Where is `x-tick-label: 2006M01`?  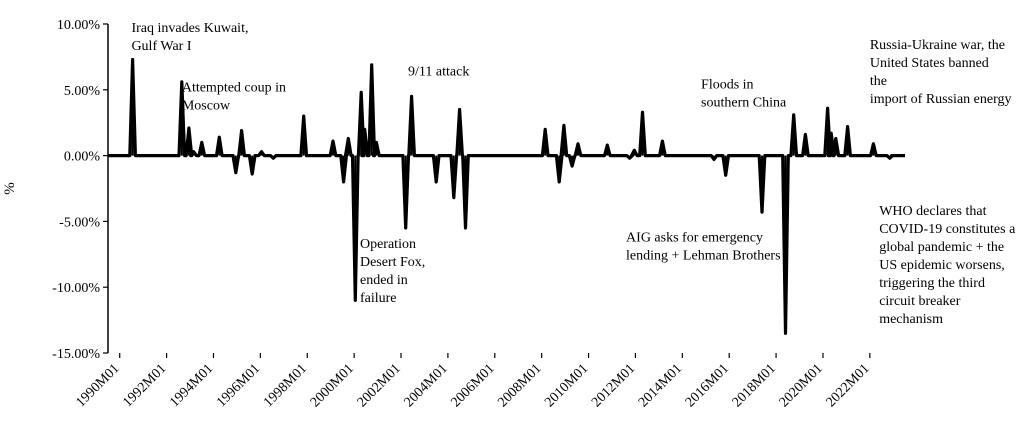 x-tick-label: 2006M01 is located at coordinates (472, 385).